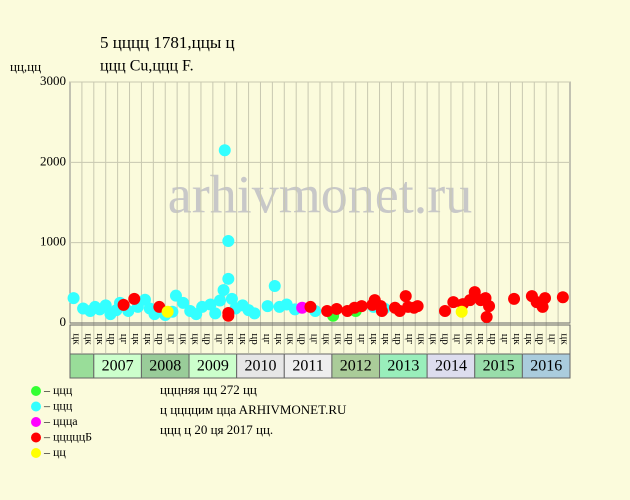  Describe the element at coordinates (253, 409) in the screenshot. I see `note: ц ццццим ццa ARHIVMONET.RU` at that location.